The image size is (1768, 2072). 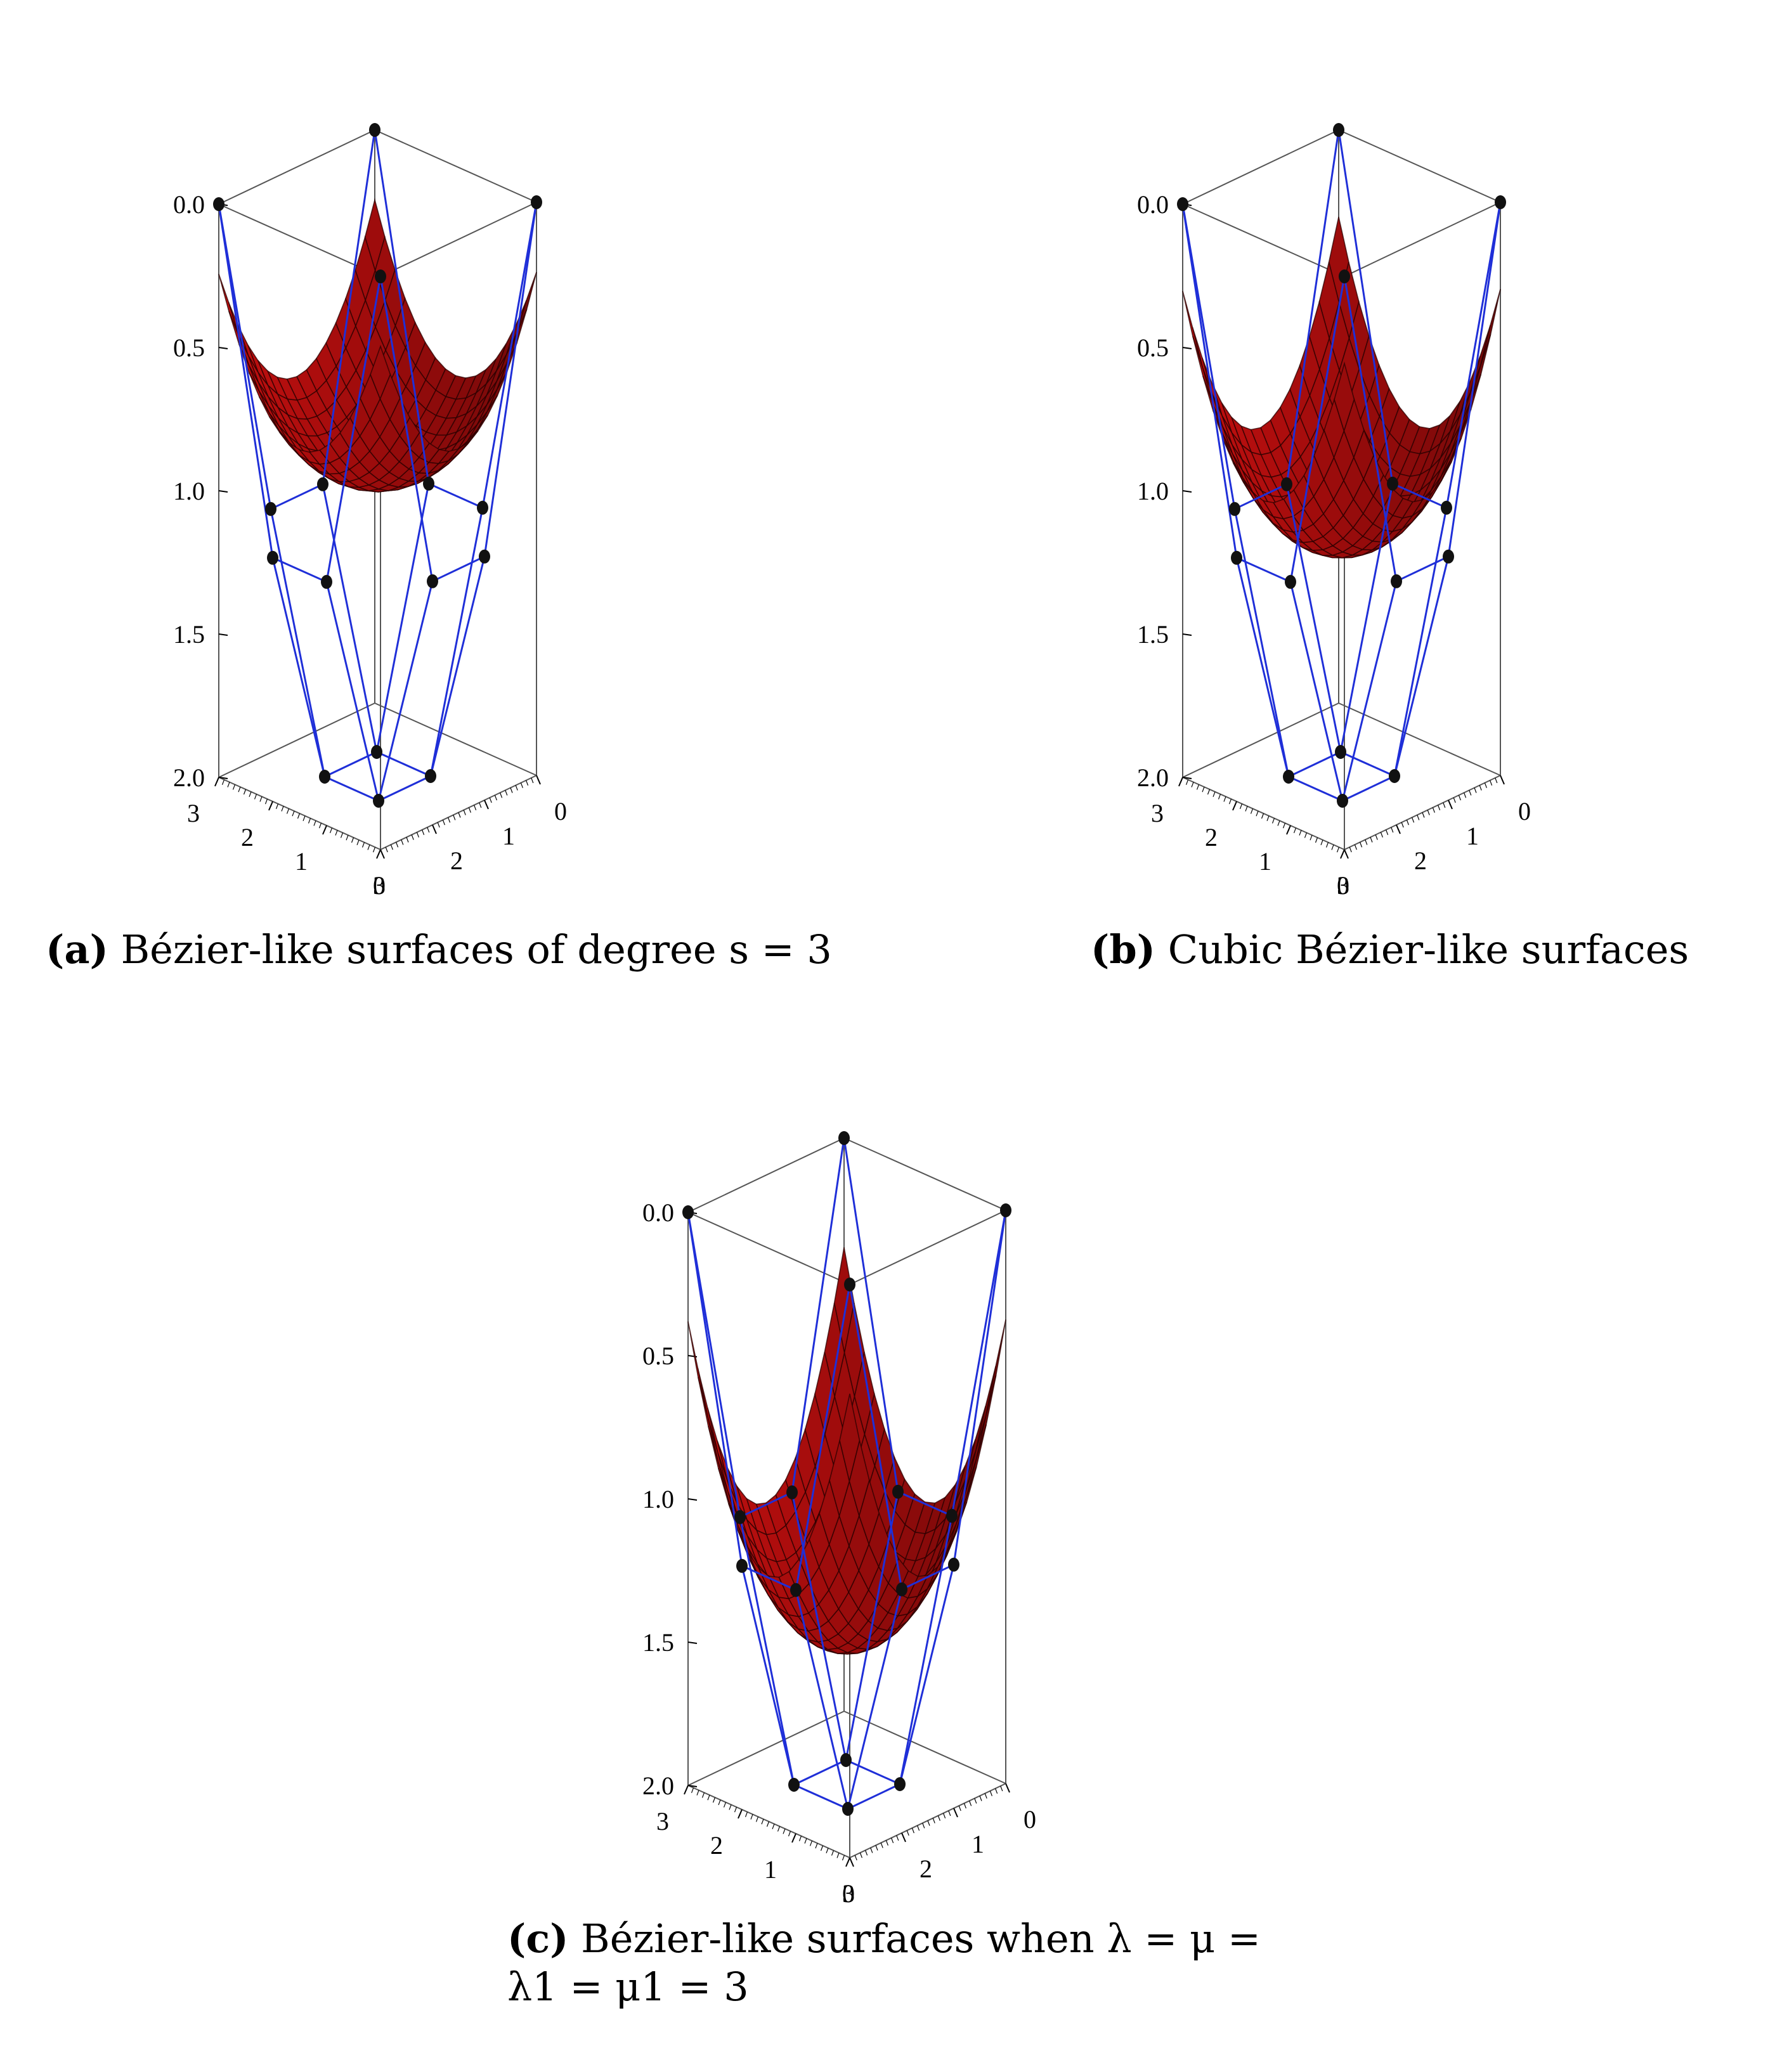 I want to click on v-tick-label: 1.0, so click(x=658, y=1499).